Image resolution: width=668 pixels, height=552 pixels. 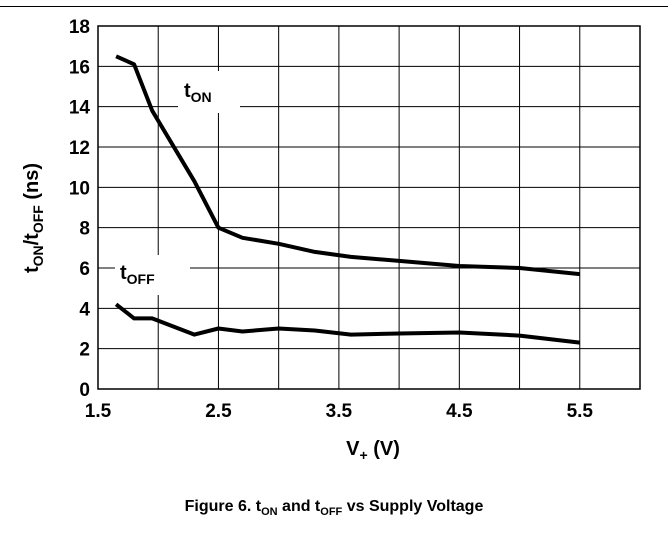 What do you see at coordinates (201, 97) in the screenshot?
I see `ton-label-sub: ON` at bounding box center [201, 97].